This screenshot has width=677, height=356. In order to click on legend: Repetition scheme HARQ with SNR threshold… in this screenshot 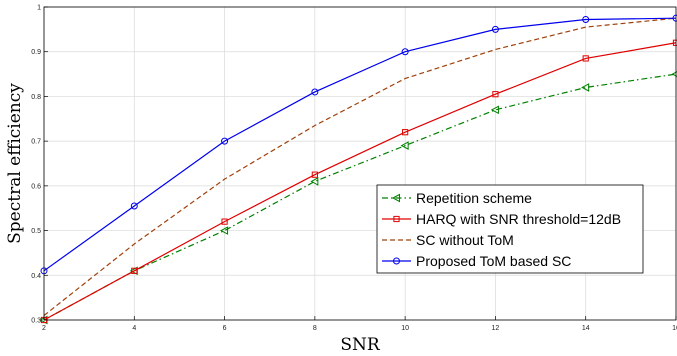, I will do `click(510, 229)`.